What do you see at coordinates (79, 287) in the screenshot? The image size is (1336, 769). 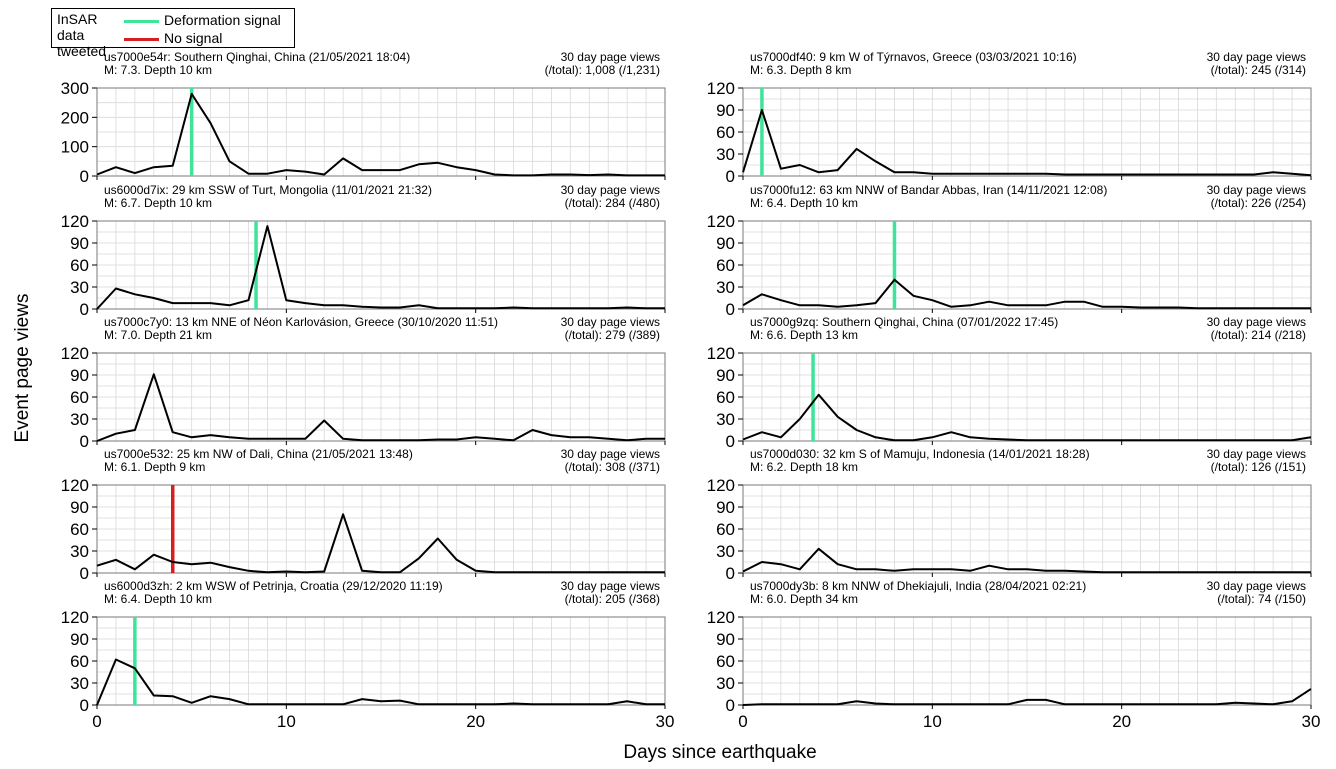 I see `panel-2-ytick-label: 30` at bounding box center [79, 287].